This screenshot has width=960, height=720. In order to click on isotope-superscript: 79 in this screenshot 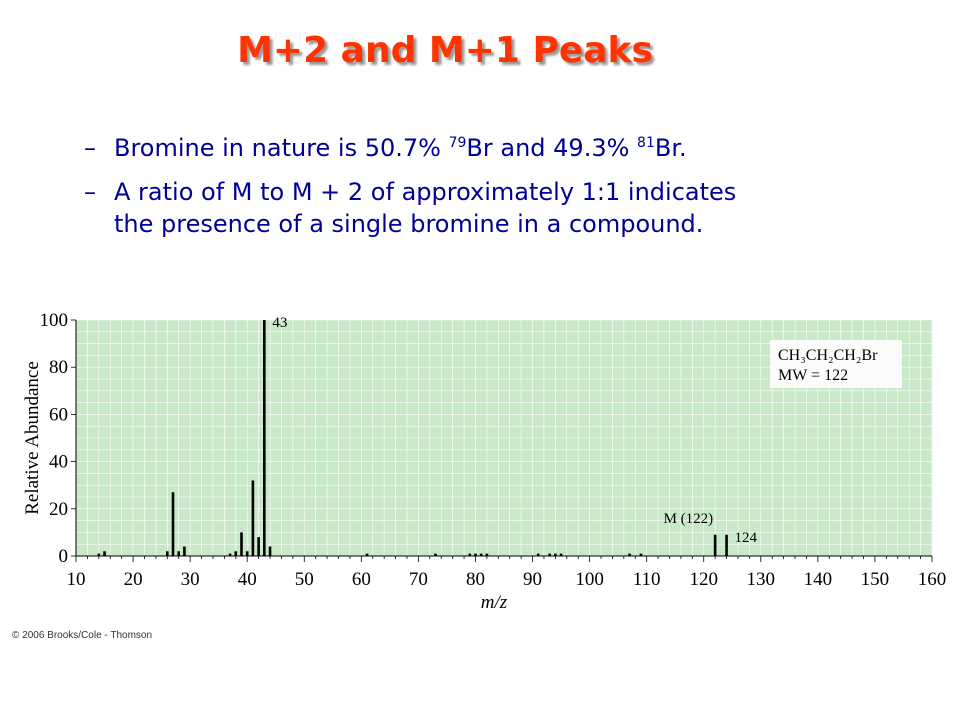, I will do `click(457, 143)`.